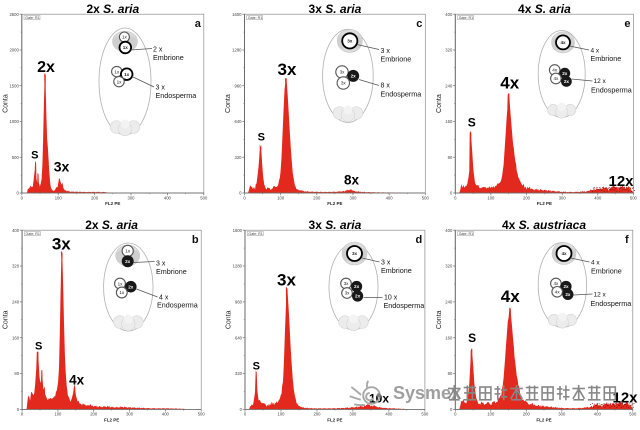 Image resolution: width=640 pixels, height=430 pixels. Describe the element at coordinates (391, 298) in the screenshot. I see `svg-text: 10 x` at that location.